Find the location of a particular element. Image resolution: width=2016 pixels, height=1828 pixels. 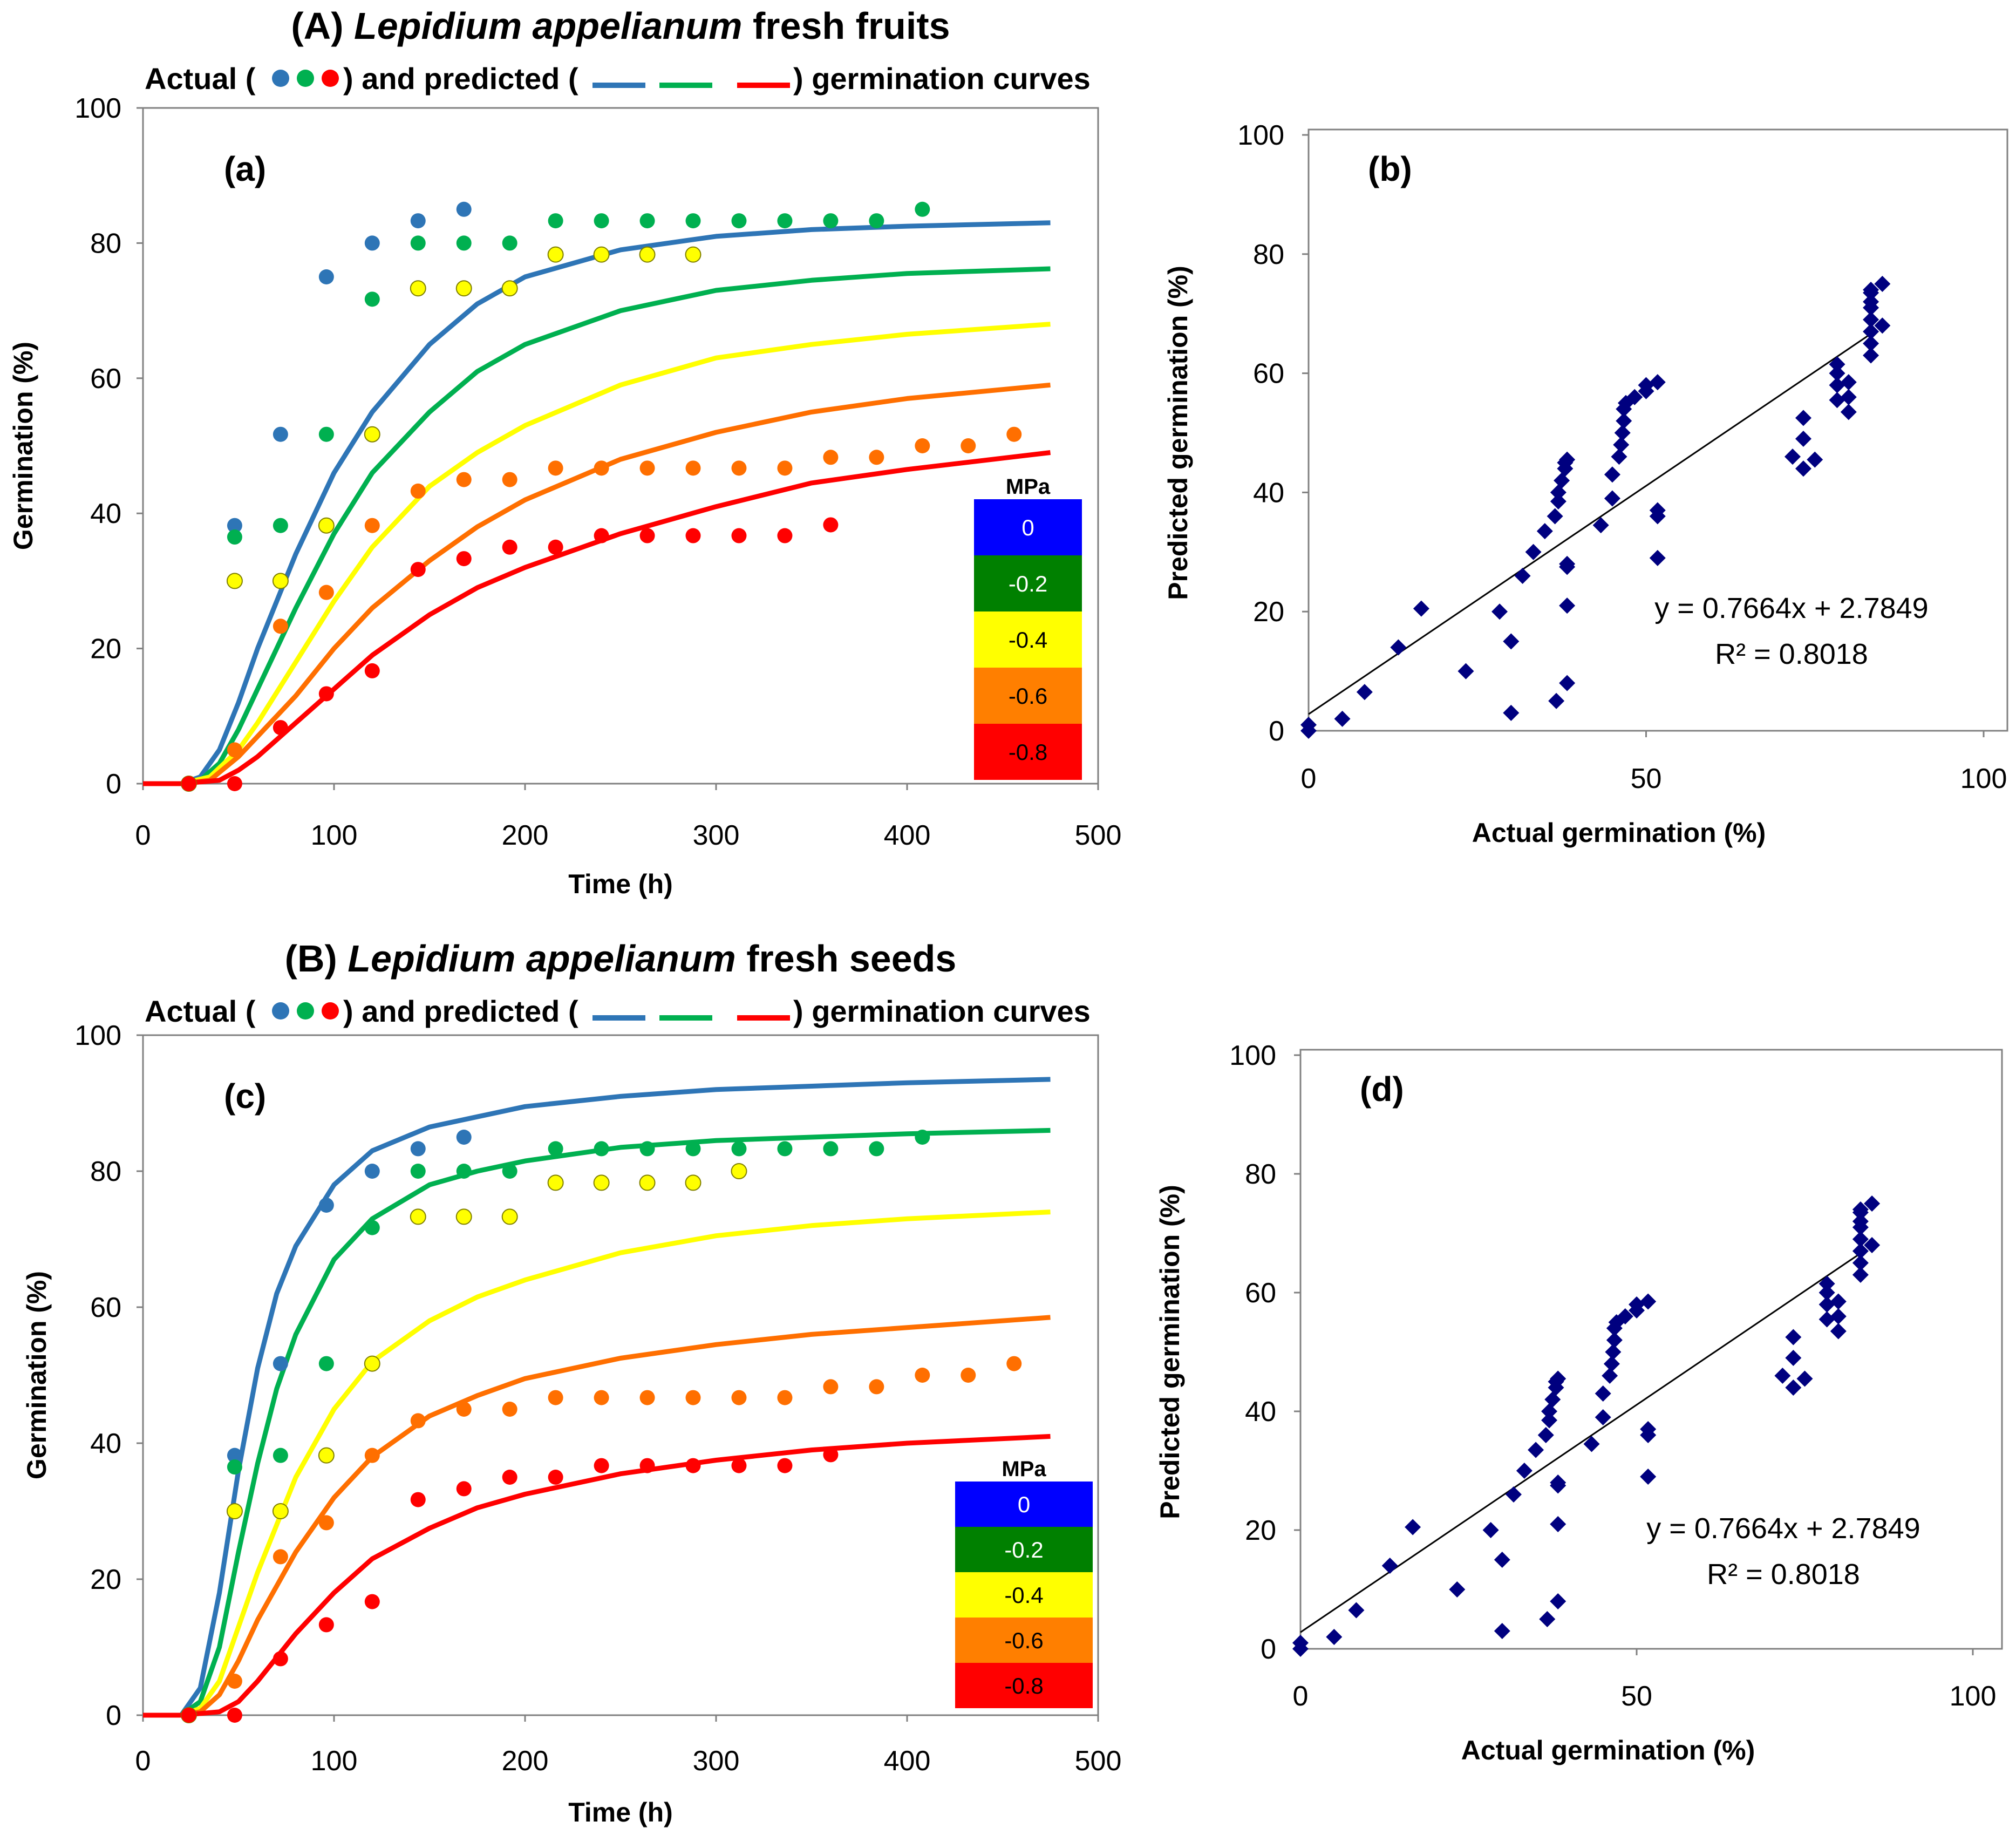

section-a-prefix: (A) is located at coordinates (322, 26).